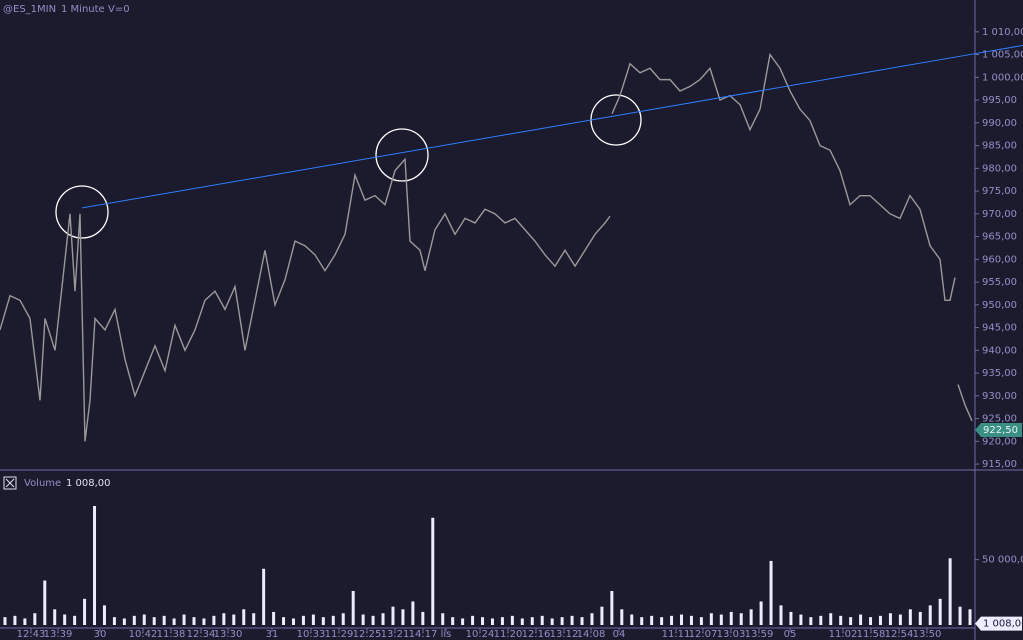 The width and height of the screenshot is (1023, 640). What do you see at coordinates (536, 634) in the screenshot?
I see `x-tick-label: 12:16` at bounding box center [536, 634].